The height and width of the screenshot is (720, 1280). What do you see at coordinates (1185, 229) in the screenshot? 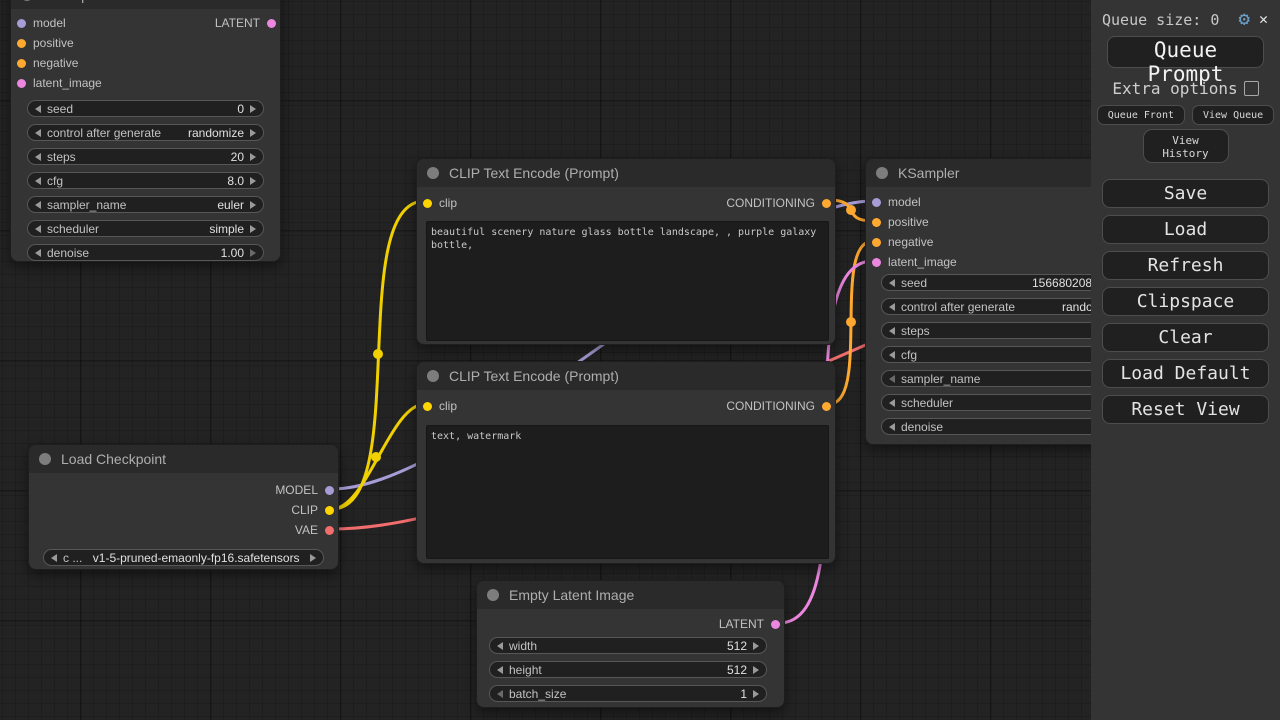
I see `load-button: Load` at bounding box center [1185, 229].